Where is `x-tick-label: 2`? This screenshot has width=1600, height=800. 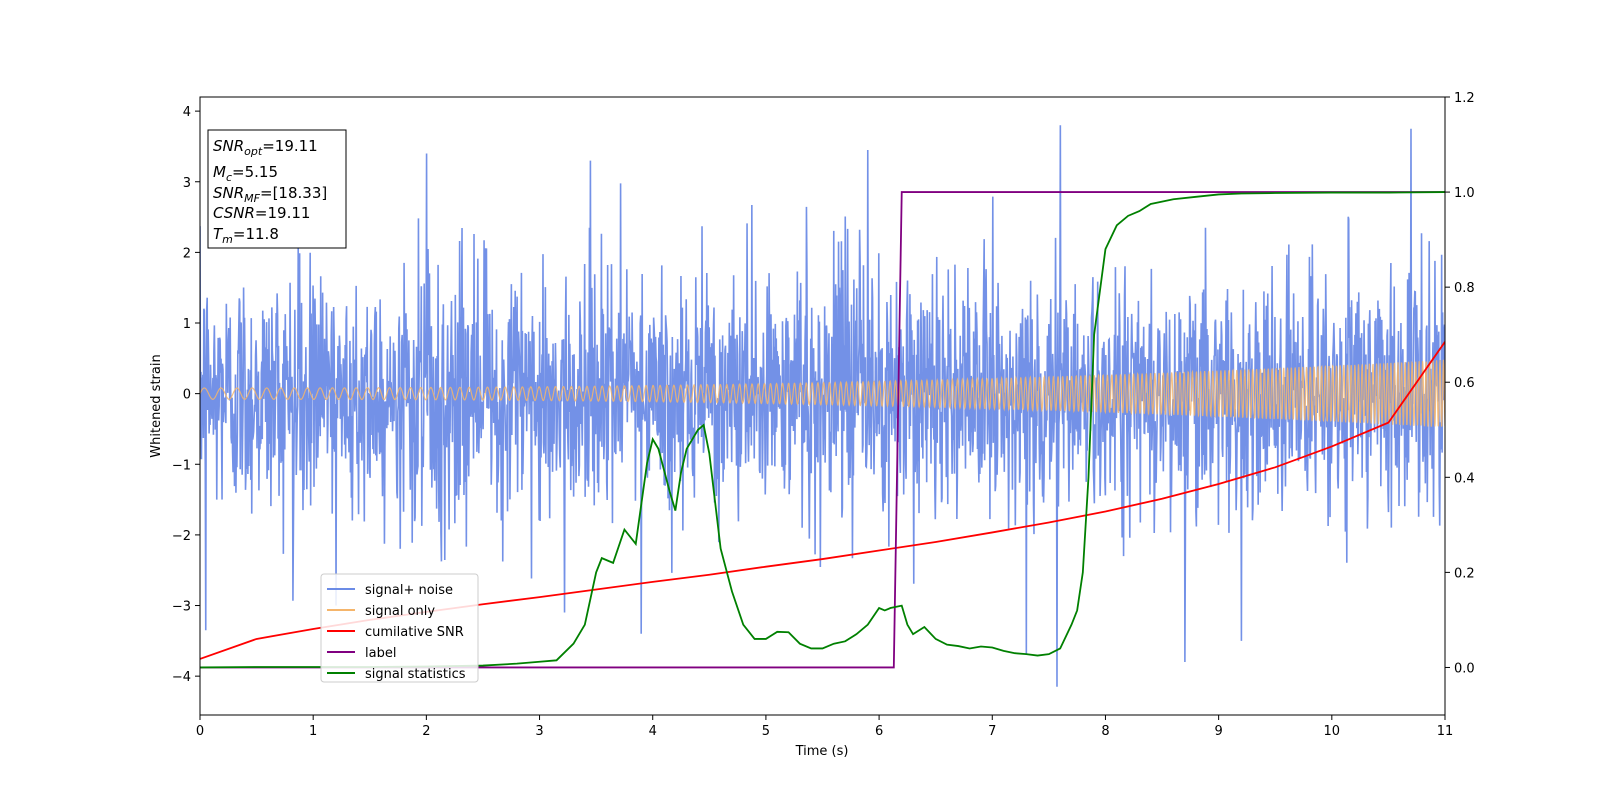
x-tick-label: 2 is located at coordinates (426, 731).